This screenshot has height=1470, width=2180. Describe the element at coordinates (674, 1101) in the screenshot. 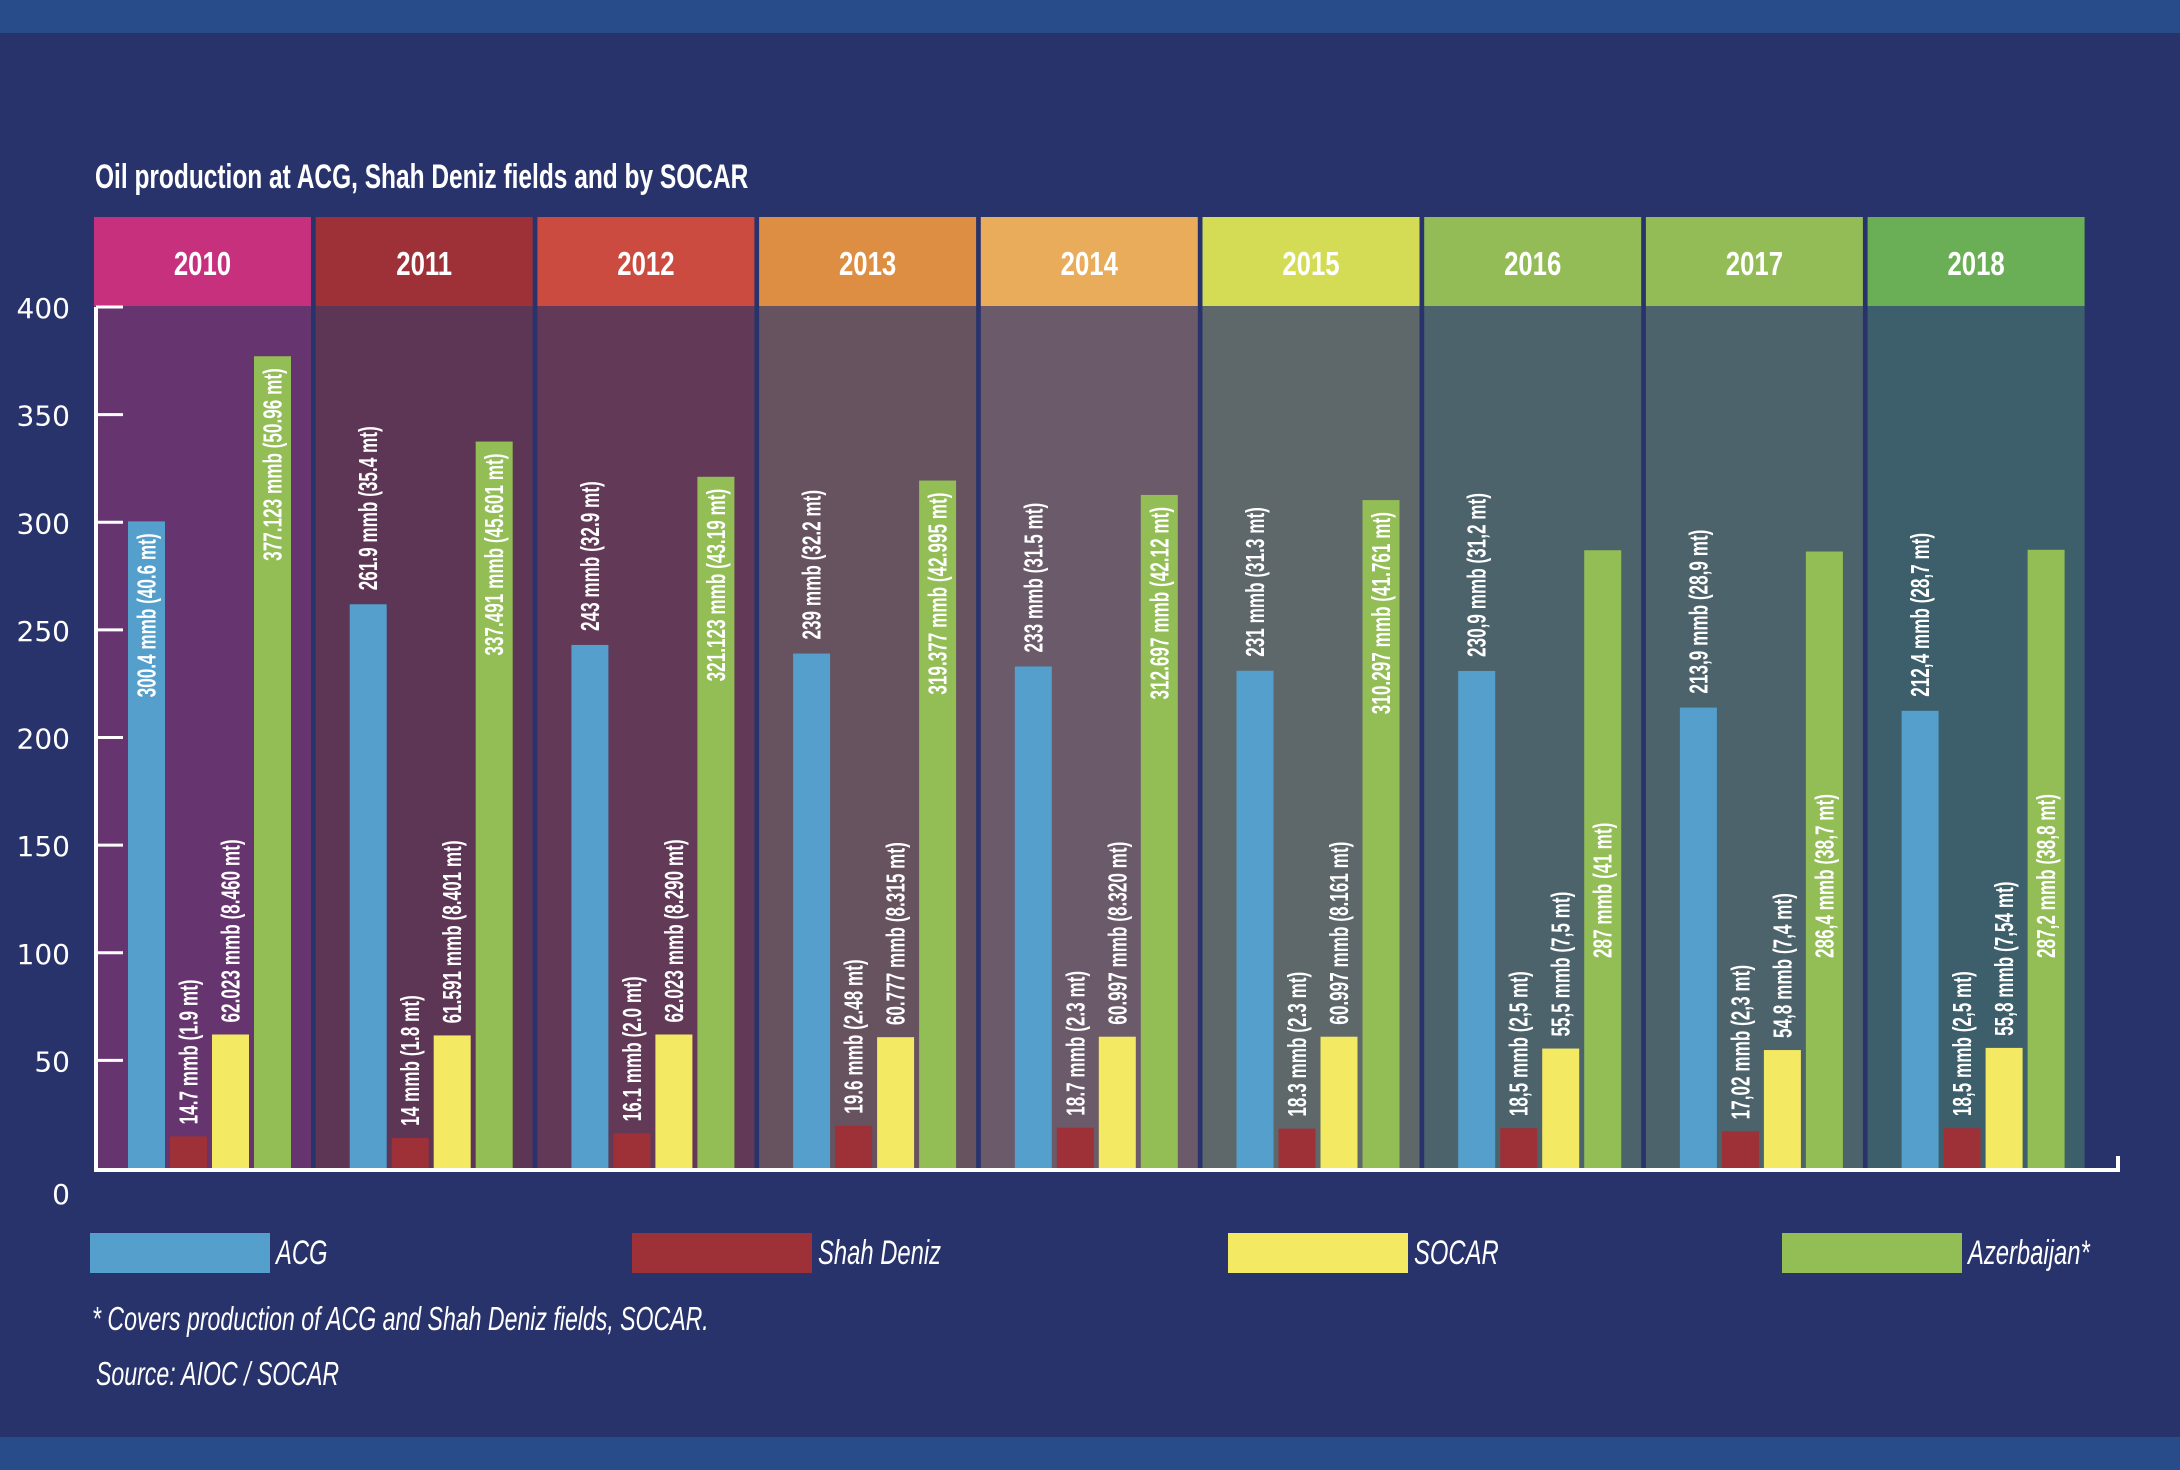

I see `bar-socar-2012` at that location.